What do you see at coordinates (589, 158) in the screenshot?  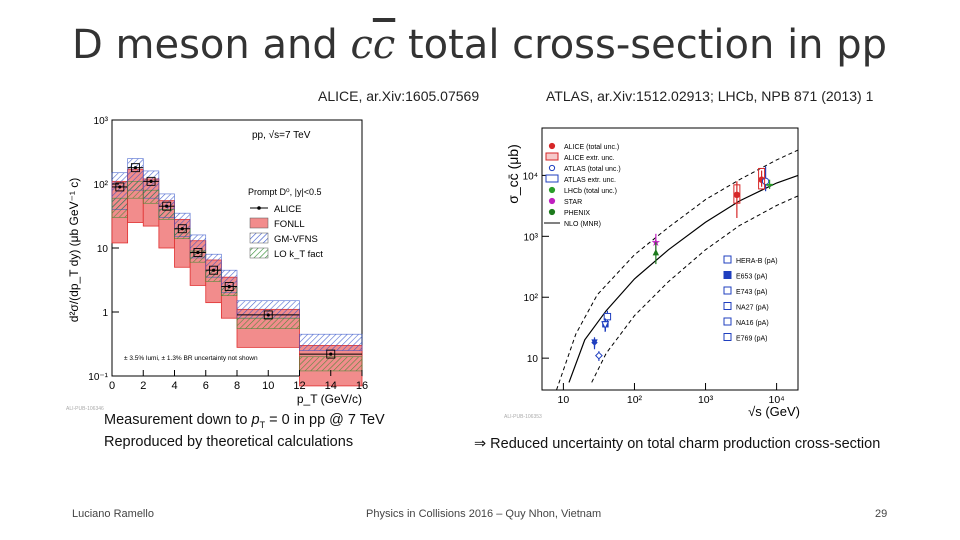 I see `legend-label: ALICE extr. unc.` at bounding box center [589, 158].